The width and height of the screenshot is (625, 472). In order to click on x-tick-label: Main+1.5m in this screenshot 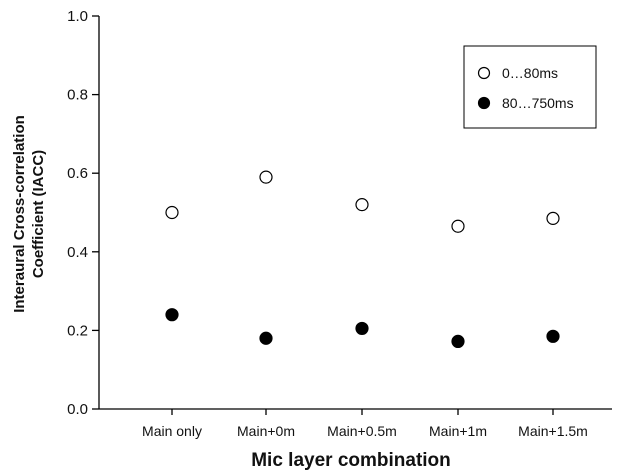, I will do `click(553, 431)`.